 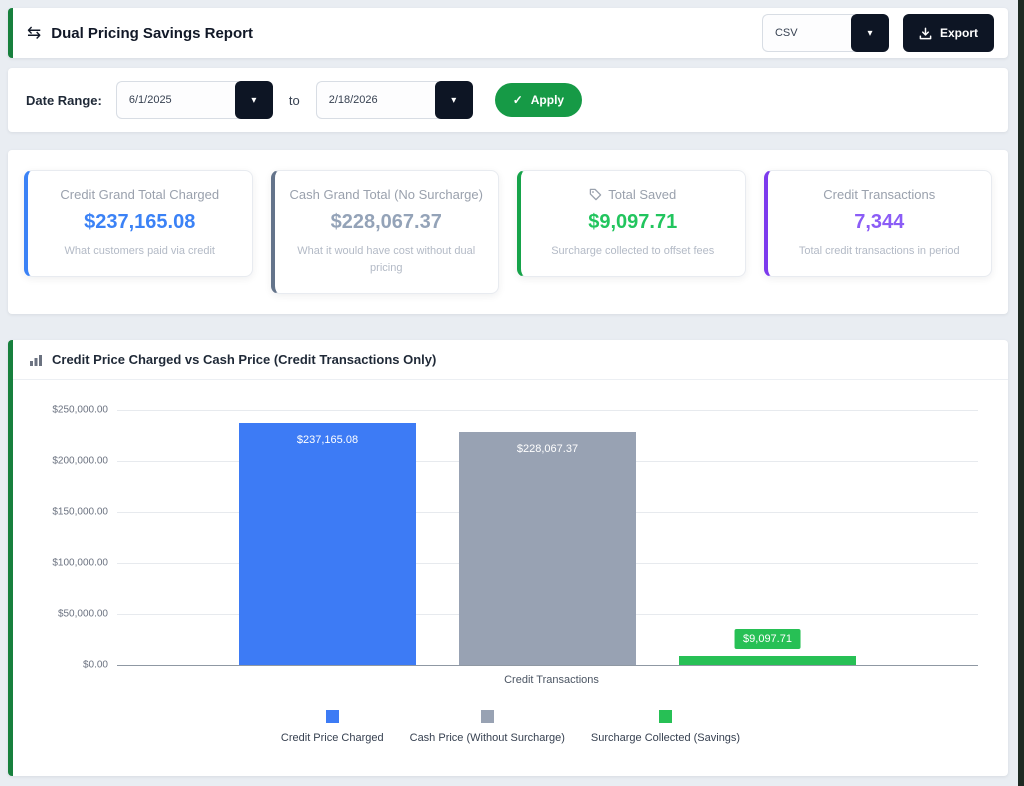 What do you see at coordinates (80, 512) in the screenshot?
I see `y-axis-tick: $150,000.00` at bounding box center [80, 512].